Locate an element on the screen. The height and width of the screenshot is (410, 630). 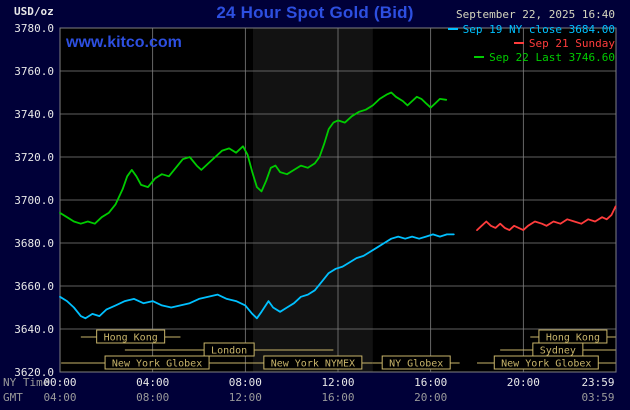
session-label: NY Globex is located at coordinates (416, 364).